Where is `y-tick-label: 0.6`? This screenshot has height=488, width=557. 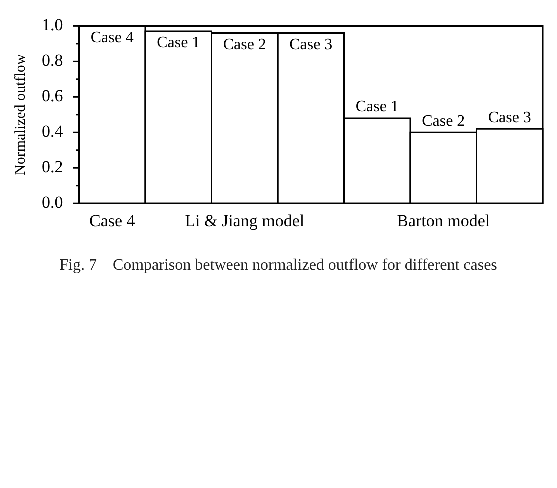
y-tick-label: 0.6 is located at coordinates (53, 96).